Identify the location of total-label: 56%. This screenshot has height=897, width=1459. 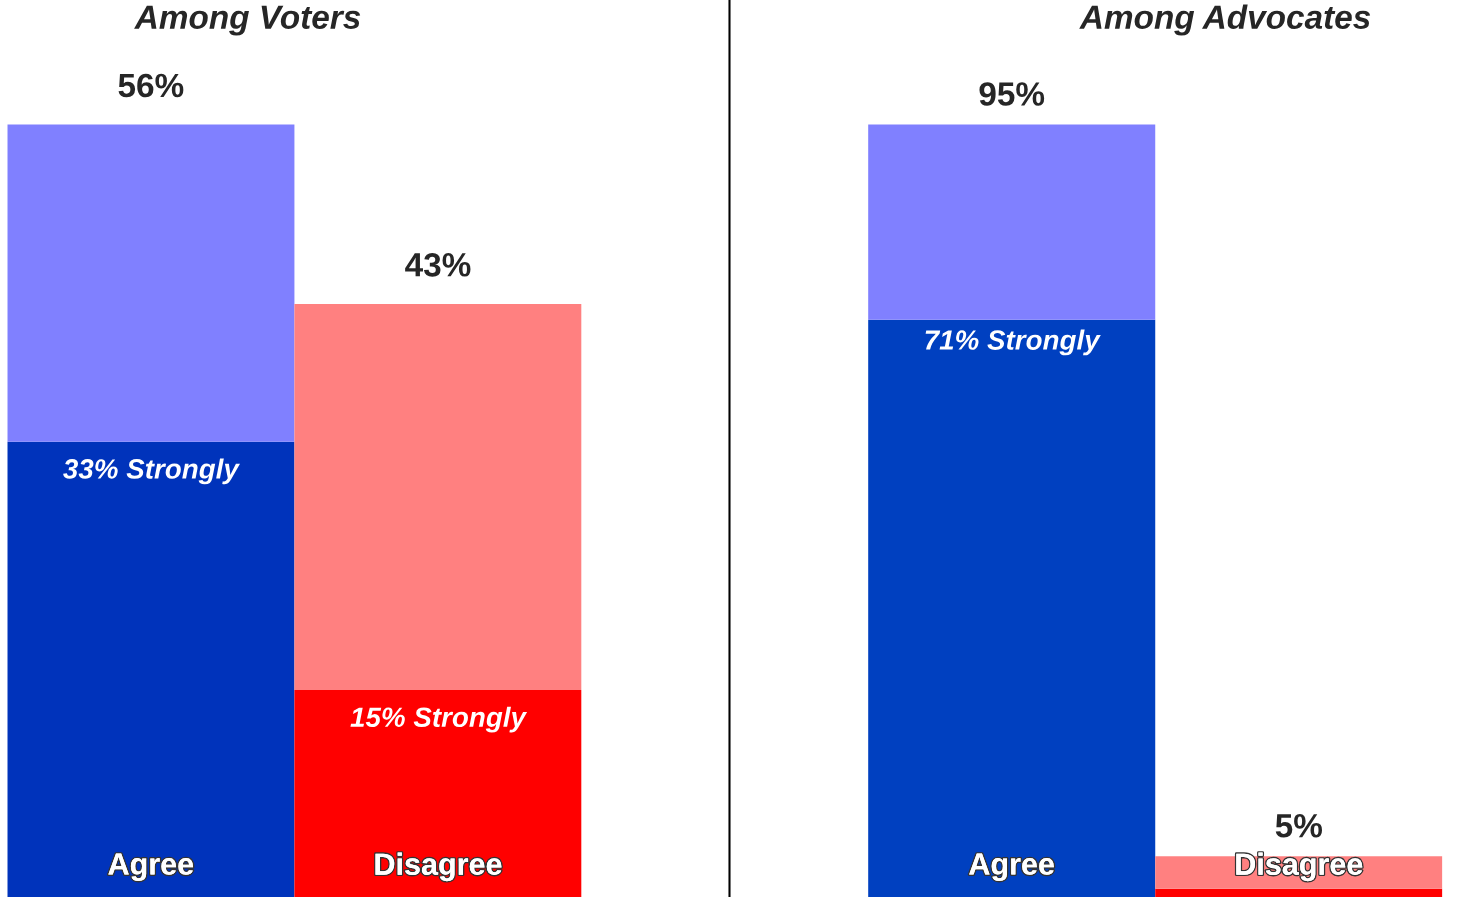
(151, 85).